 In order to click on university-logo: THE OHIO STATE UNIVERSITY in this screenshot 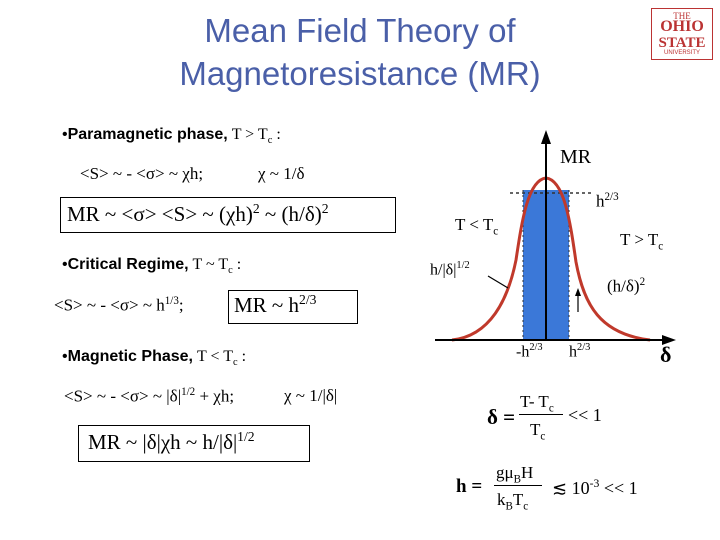, I will do `click(682, 34)`.